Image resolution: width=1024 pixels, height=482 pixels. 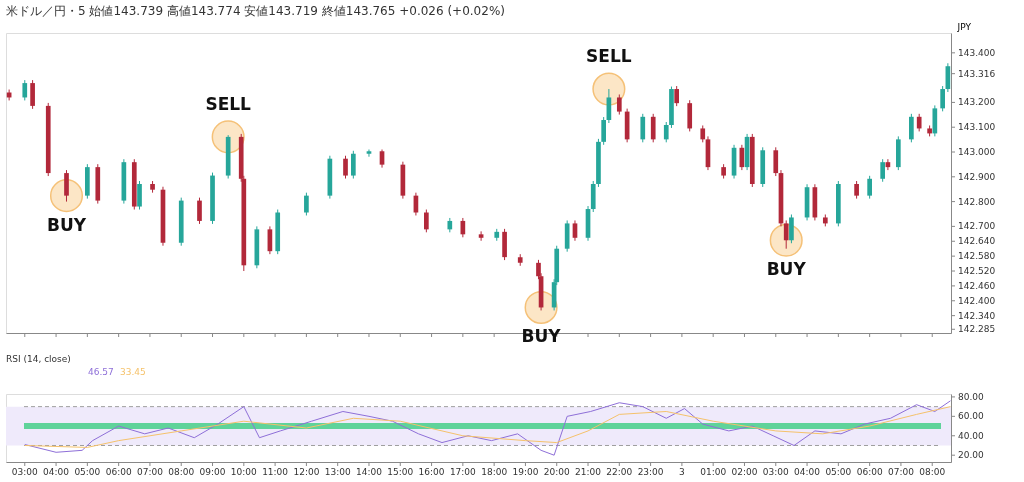 What do you see at coordinates (212, 472) in the screenshot?
I see `x-tick-label: 09:00` at bounding box center [212, 472].